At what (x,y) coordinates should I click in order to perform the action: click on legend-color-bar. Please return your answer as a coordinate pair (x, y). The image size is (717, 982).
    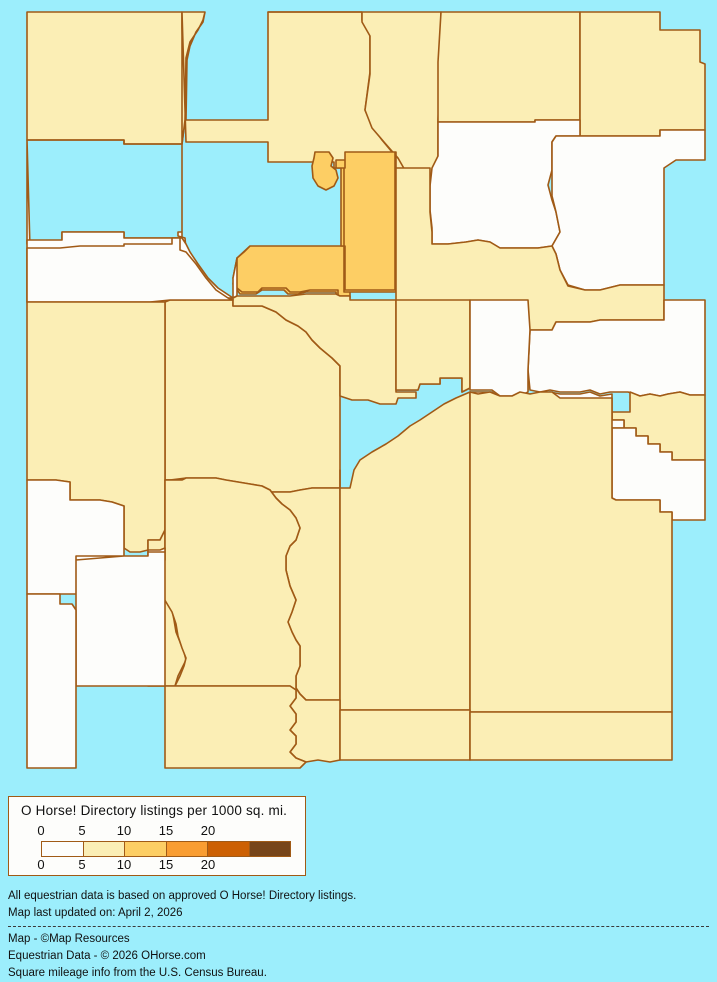
    Looking at the image, I should click on (166, 849).